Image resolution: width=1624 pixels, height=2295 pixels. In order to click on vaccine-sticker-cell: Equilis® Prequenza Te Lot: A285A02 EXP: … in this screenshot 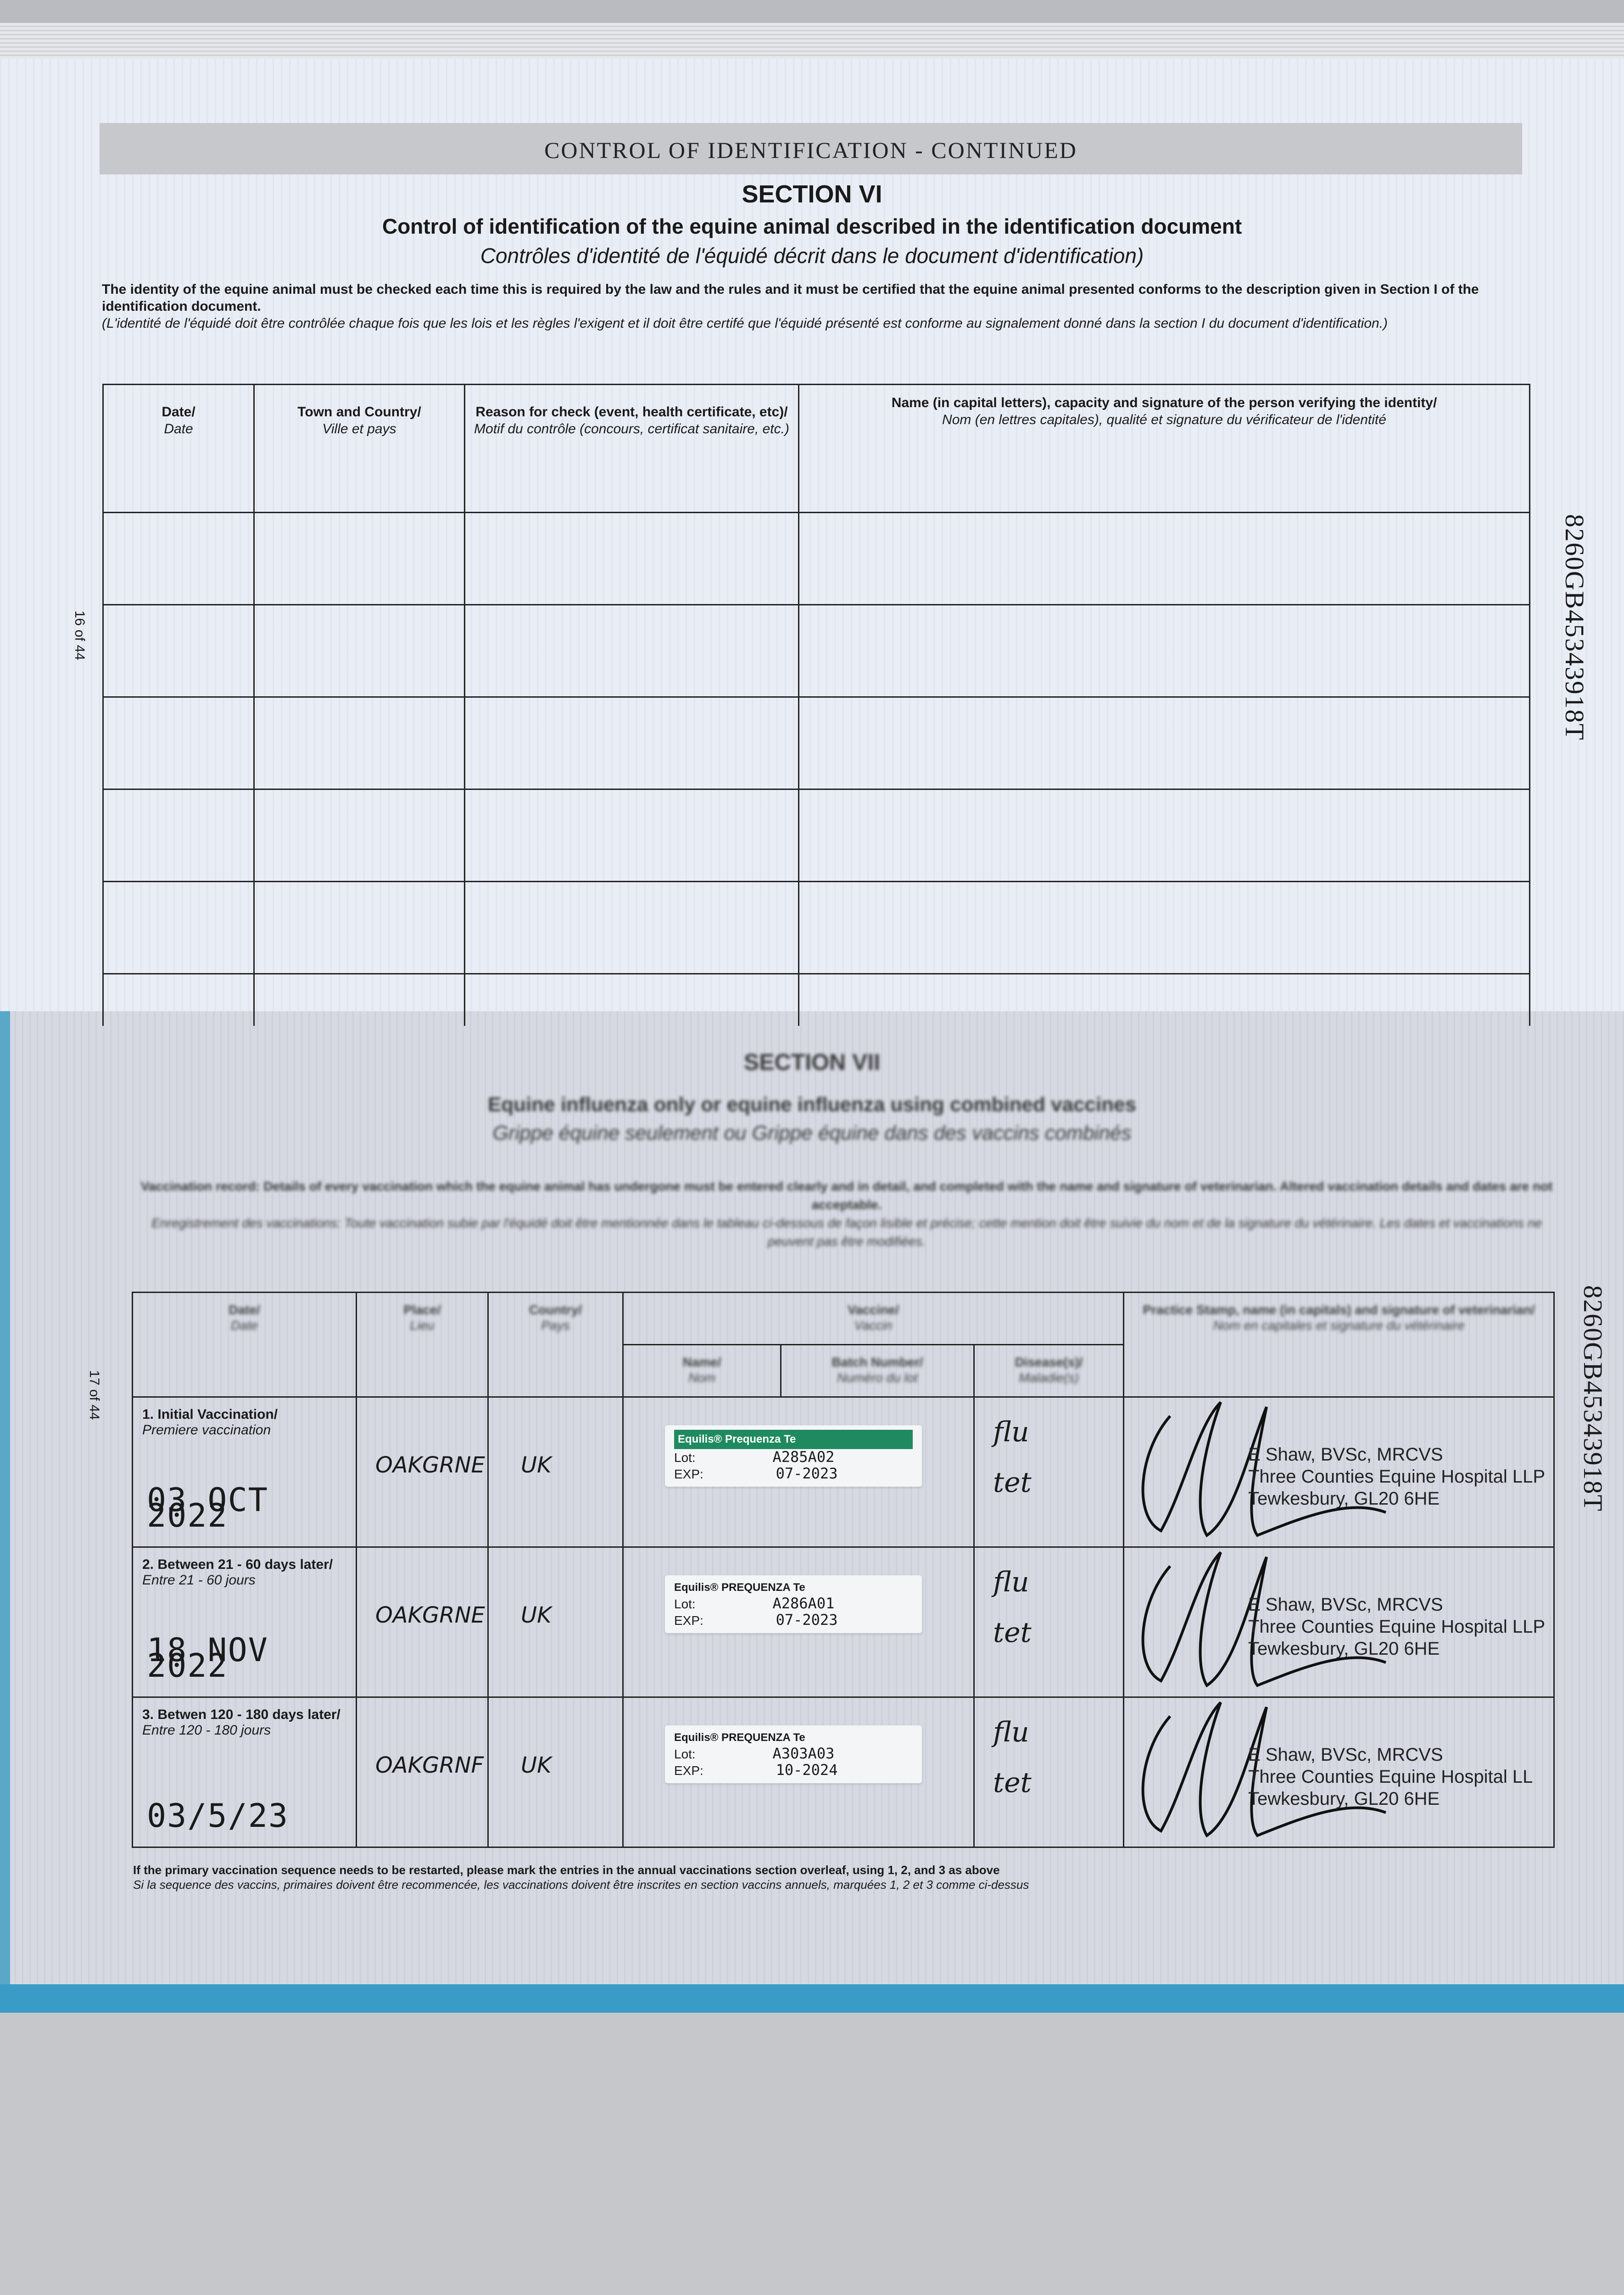, I will do `click(798, 1472)`.